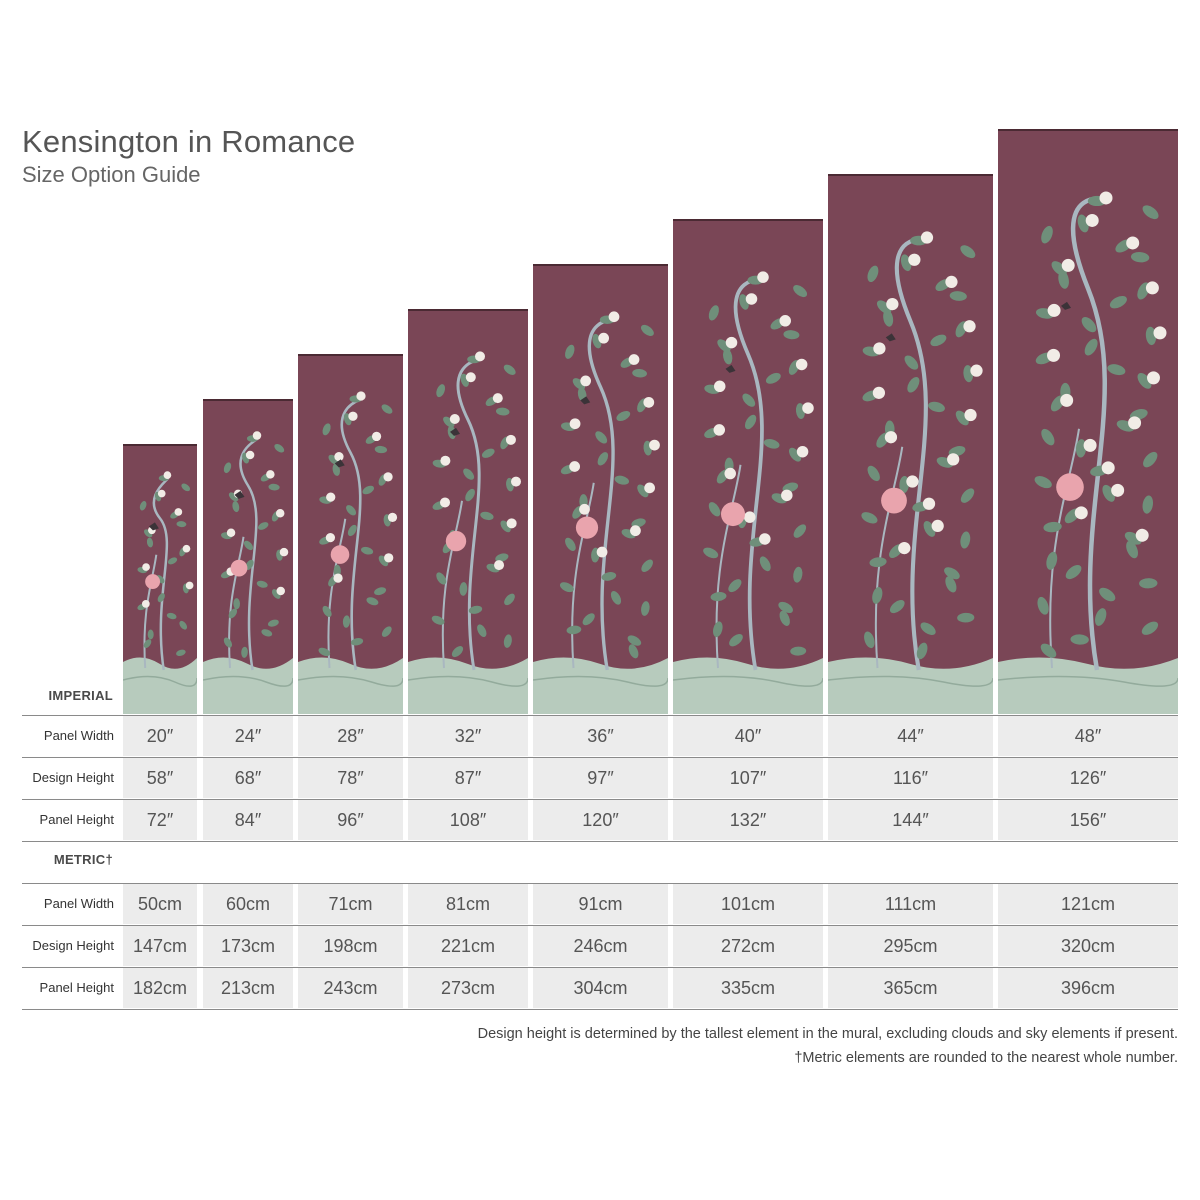 Image resolution: width=1200 pixels, height=1200 pixels. What do you see at coordinates (748, 736) in the screenshot?
I see `table-cell: 40″` at bounding box center [748, 736].